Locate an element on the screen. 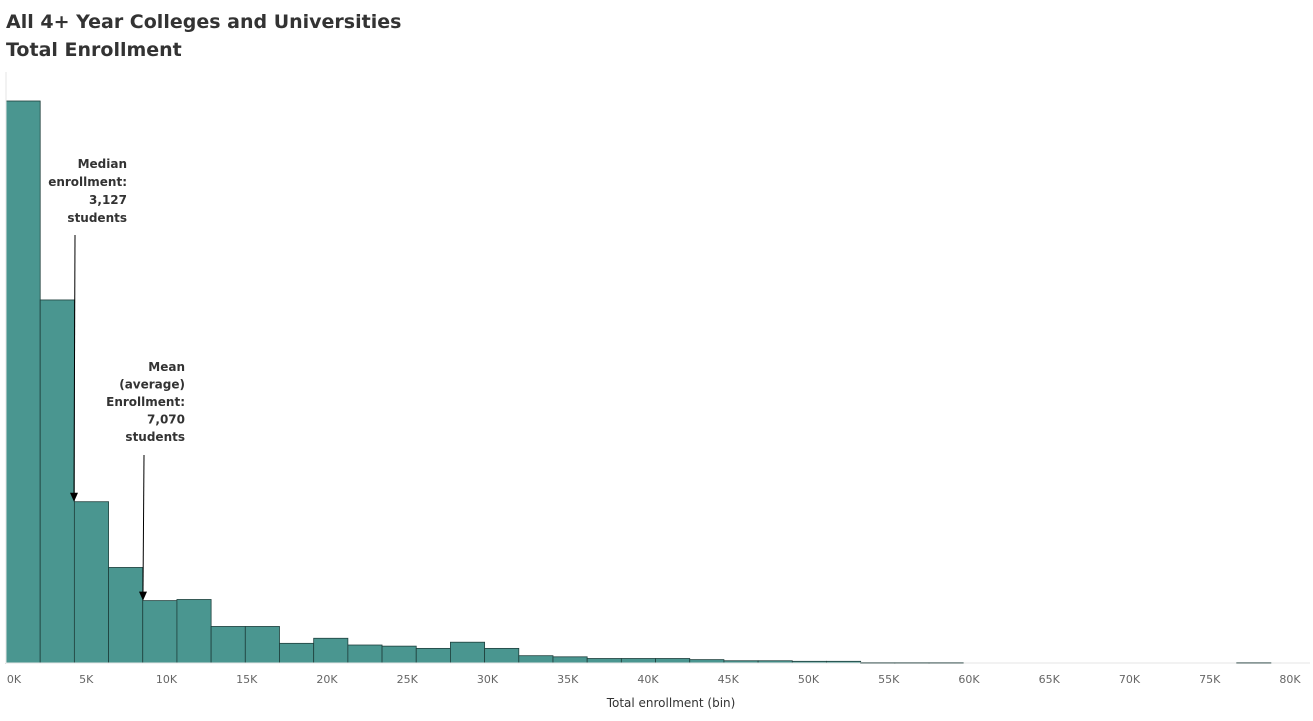 The height and width of the screenshot is (721, 1313). x-tick-label-10: 50K is located at coordinates (809, 679).